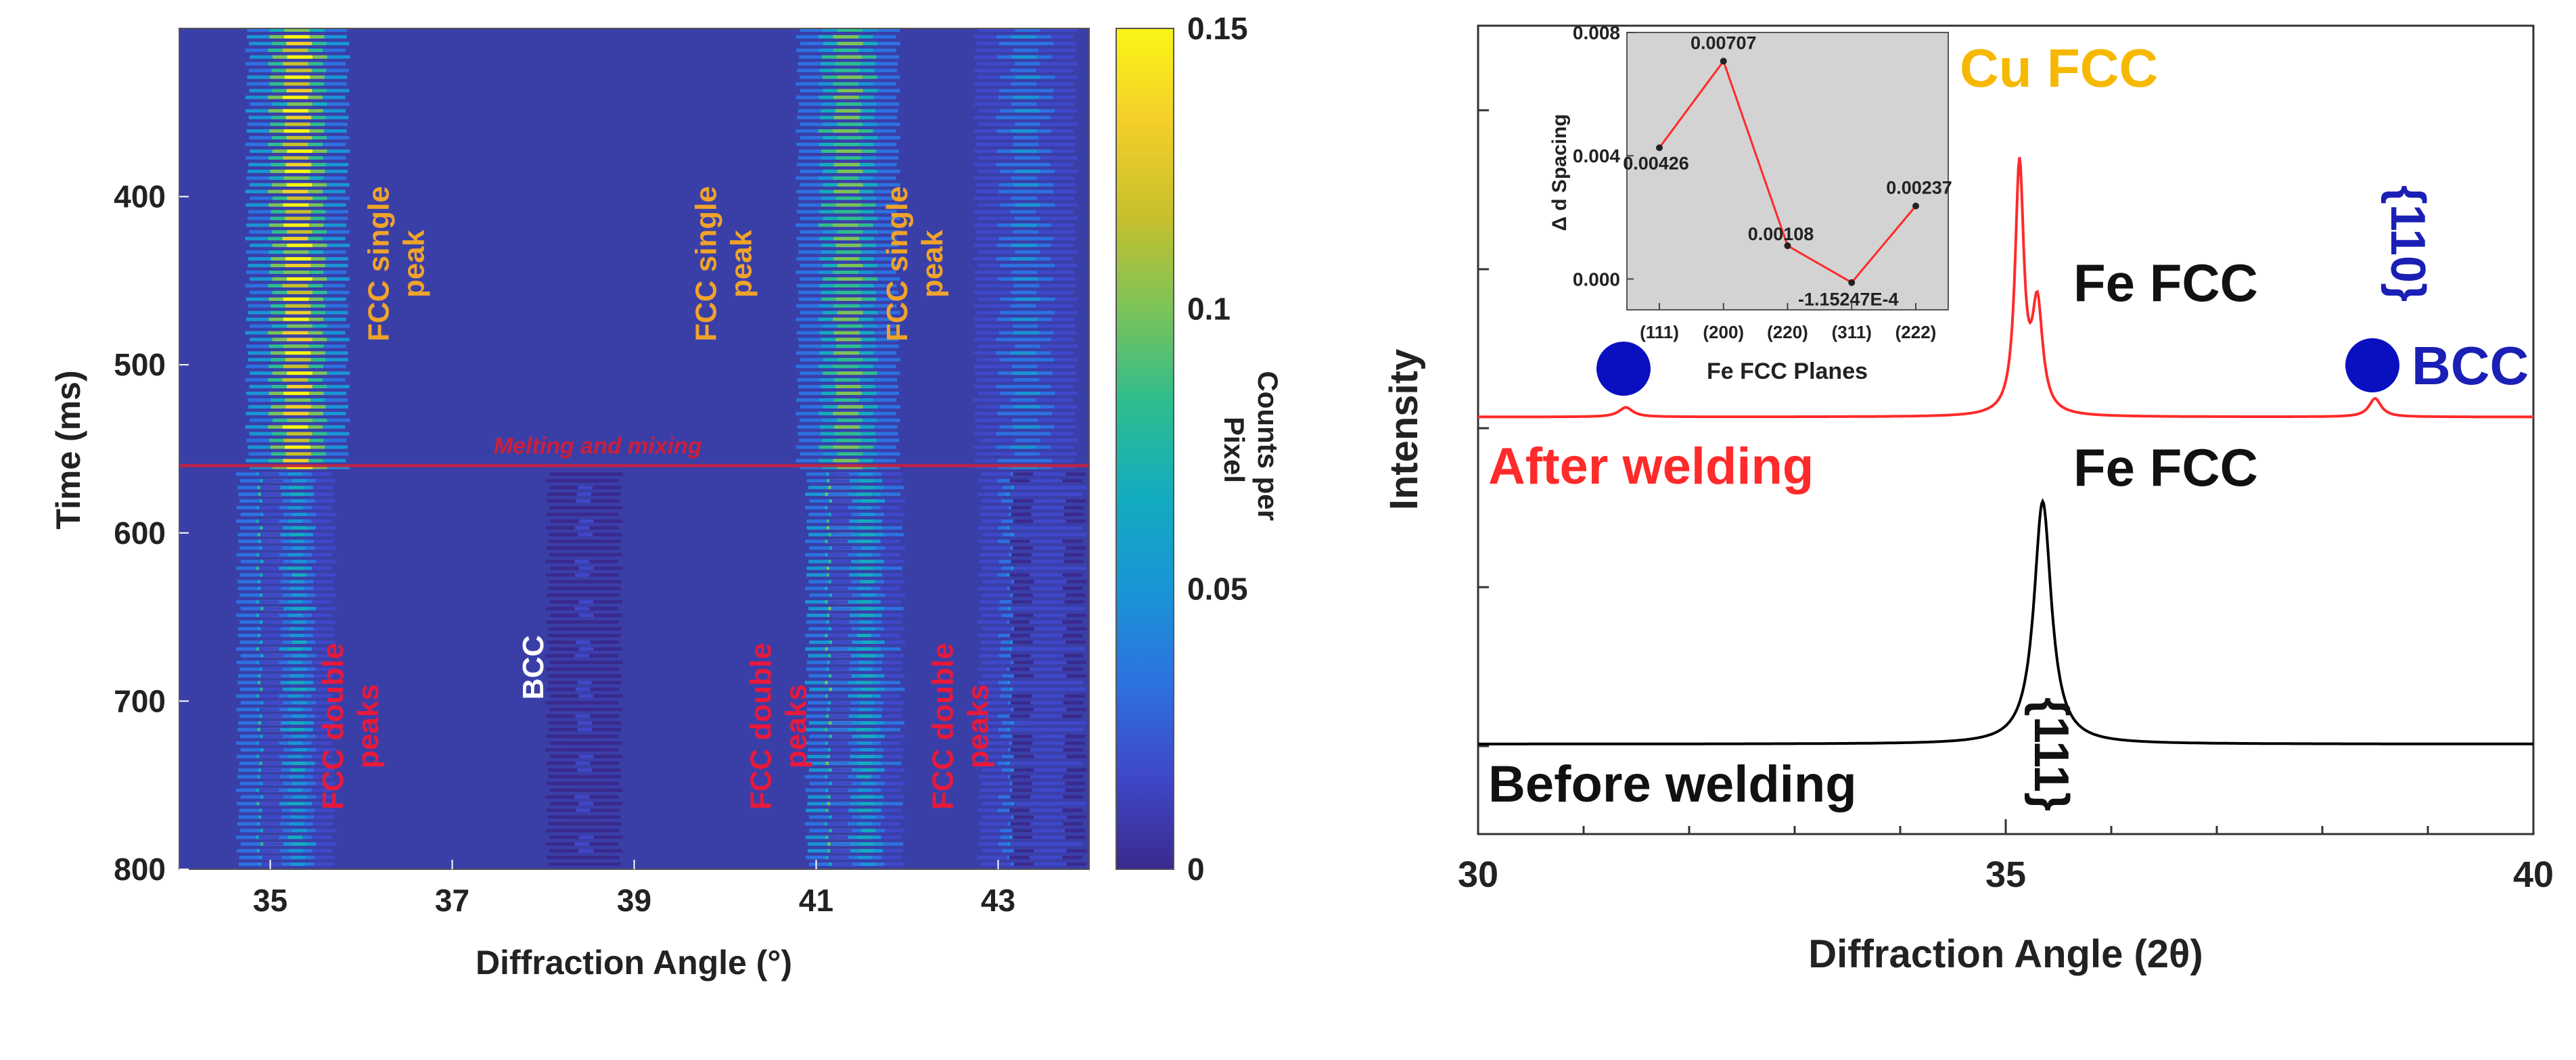  What do you see at coordinates (1196, 870) in the screenshot?
I see `colorbar-tick-label: 0` at bounding box center [1196, 870].